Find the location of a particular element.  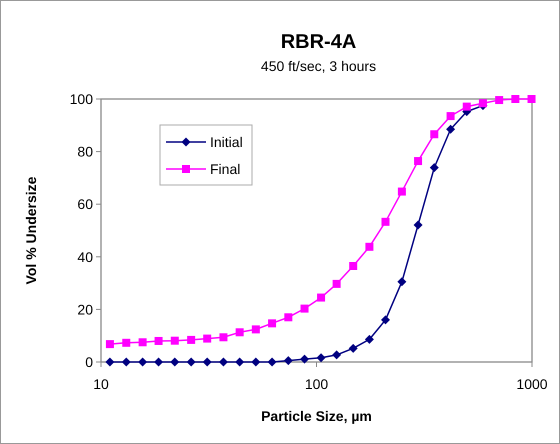

chart-subtitle: 450 ft/sec, 3 hours is located at coordinates (318, 66).